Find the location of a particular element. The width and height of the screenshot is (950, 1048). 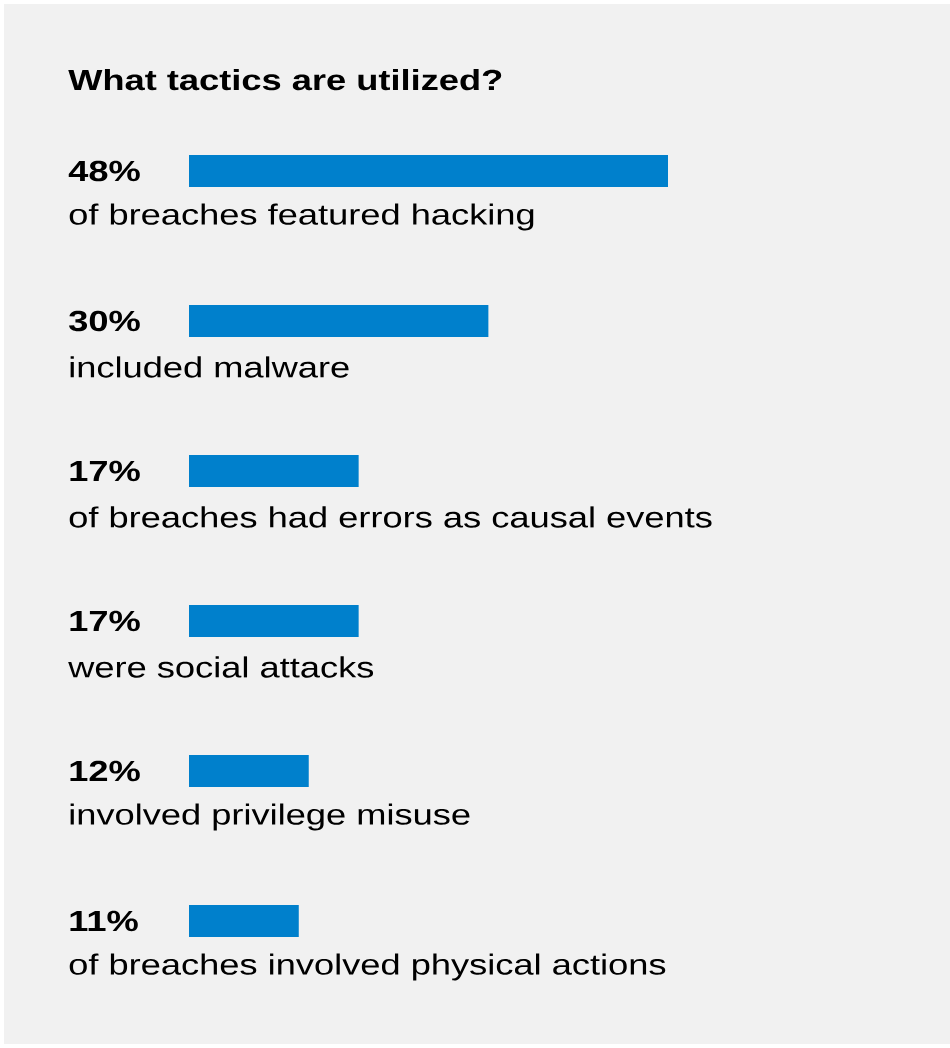

y-tick-label: included malware is located at coordinates (209, 367).